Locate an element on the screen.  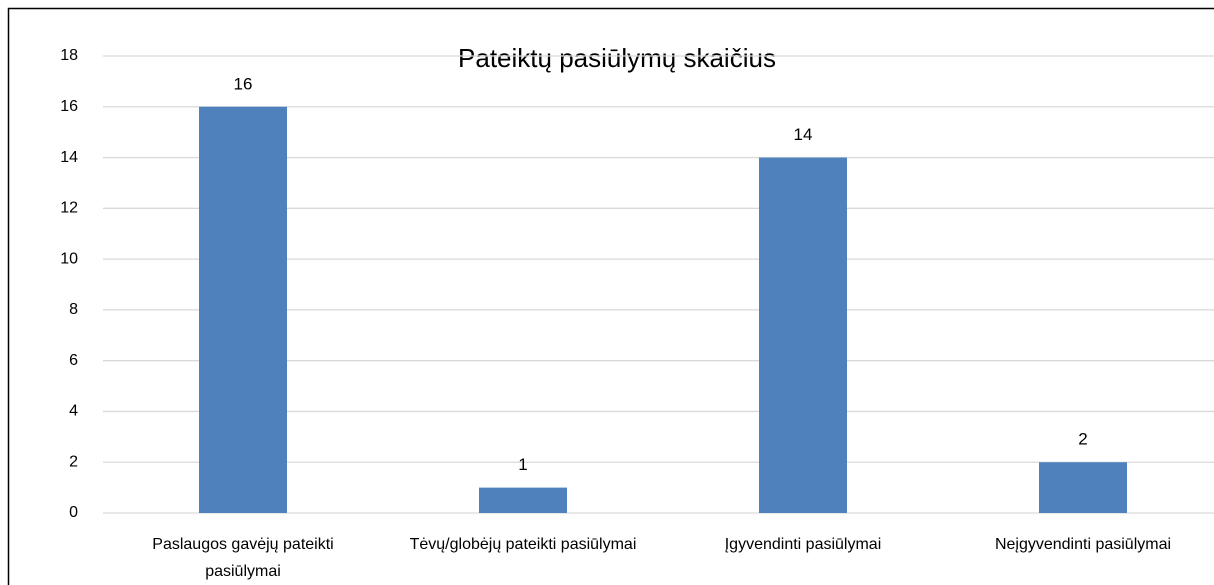
x-tick-label: Tėvų/globėjų pateikti pasiūlymai is located at coordinates (523, 544).